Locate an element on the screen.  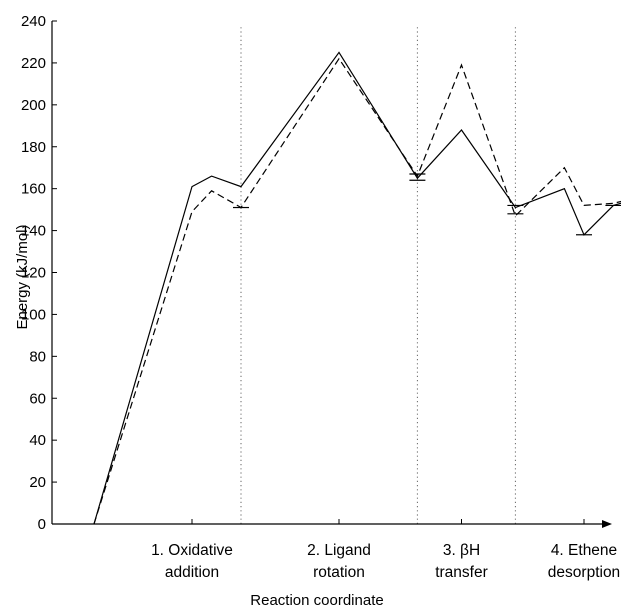
x-axis-arrow is located at coordinates (607, 524).